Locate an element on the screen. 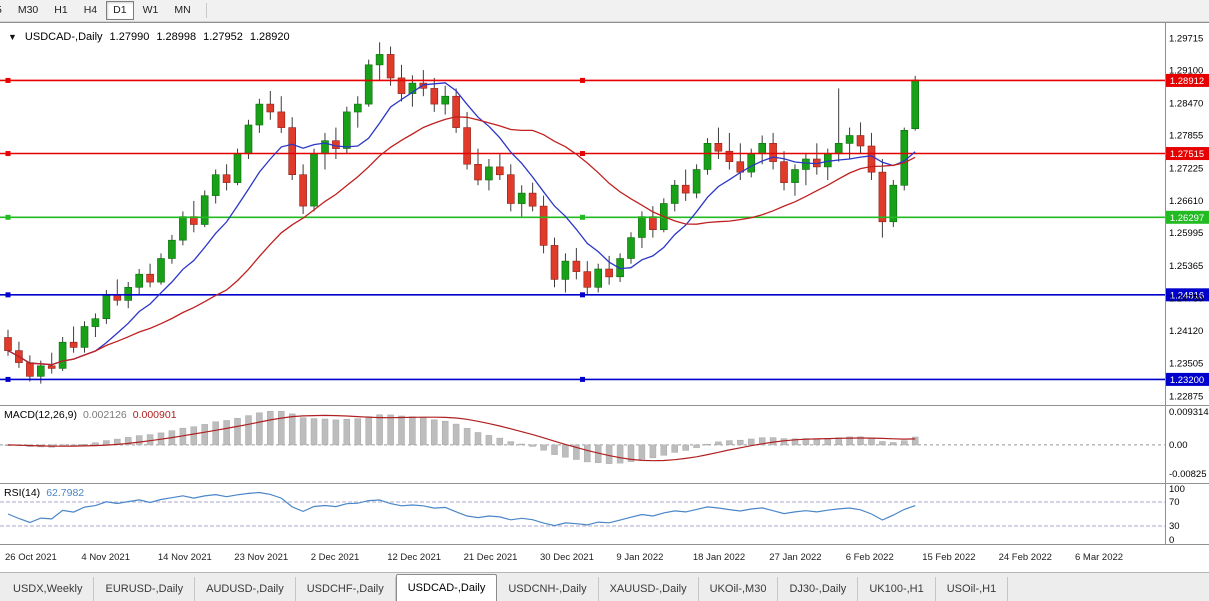  tab-uk100-h1: UK100-,H1 is located at coordinates (897, 589).